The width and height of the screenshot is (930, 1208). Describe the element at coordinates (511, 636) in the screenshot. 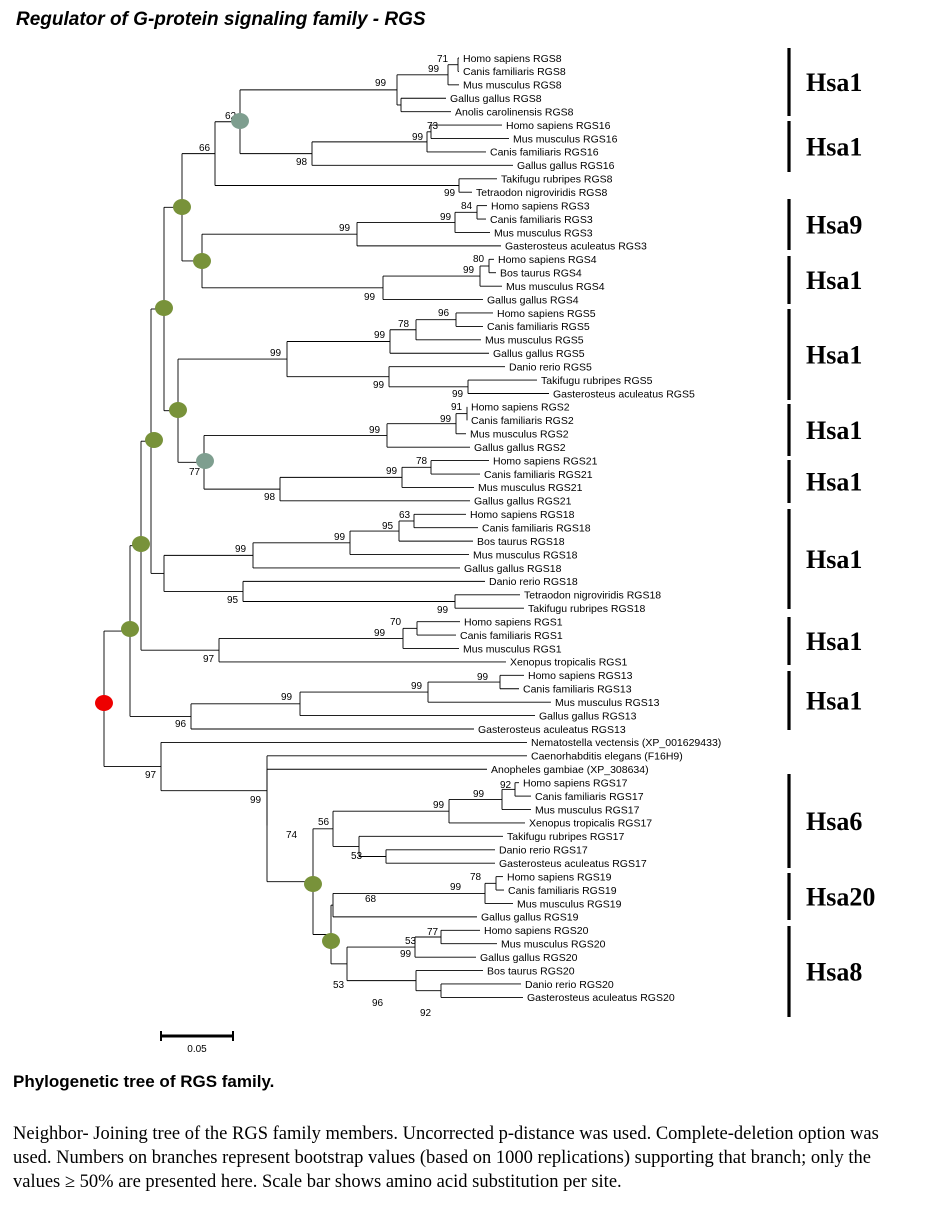

I see `taxon-label: Canis familiaris RGS1` at that location.